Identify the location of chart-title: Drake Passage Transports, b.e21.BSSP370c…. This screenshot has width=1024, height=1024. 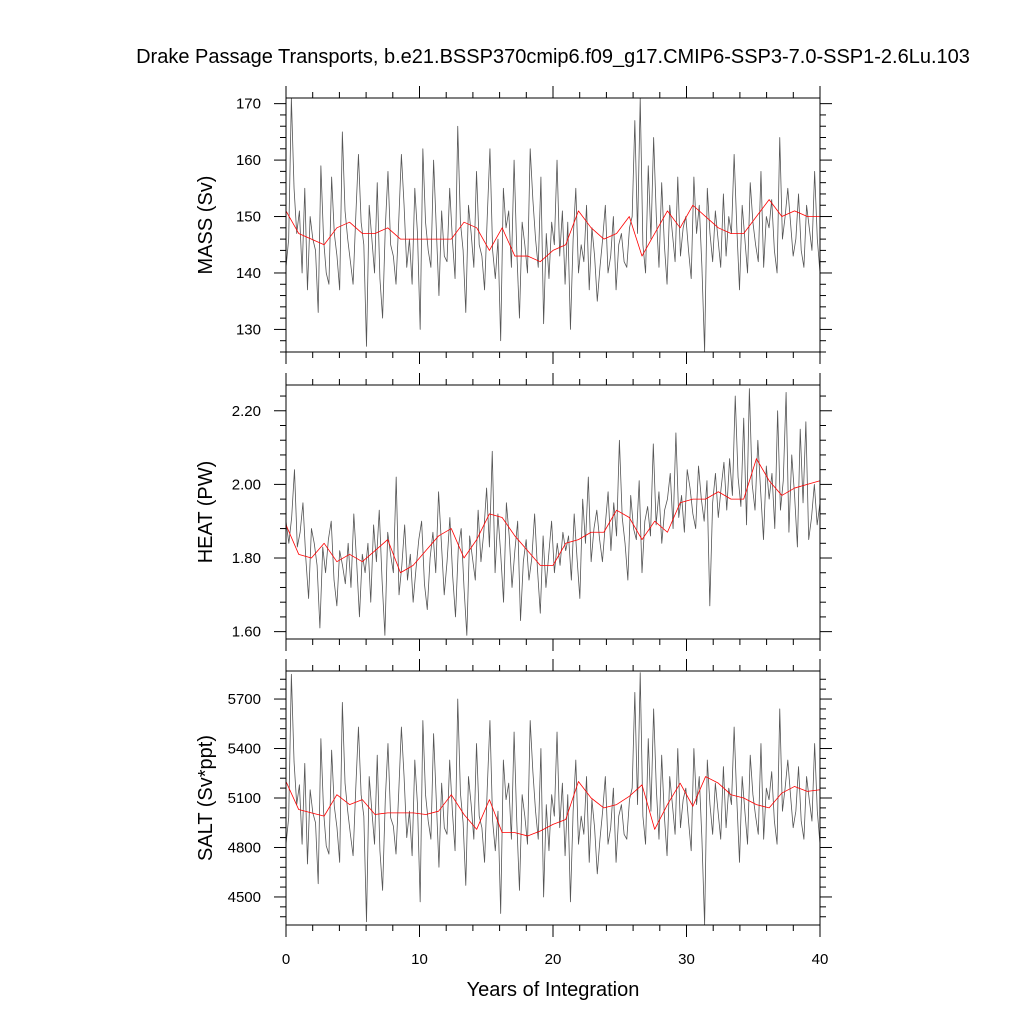
(553, 57).